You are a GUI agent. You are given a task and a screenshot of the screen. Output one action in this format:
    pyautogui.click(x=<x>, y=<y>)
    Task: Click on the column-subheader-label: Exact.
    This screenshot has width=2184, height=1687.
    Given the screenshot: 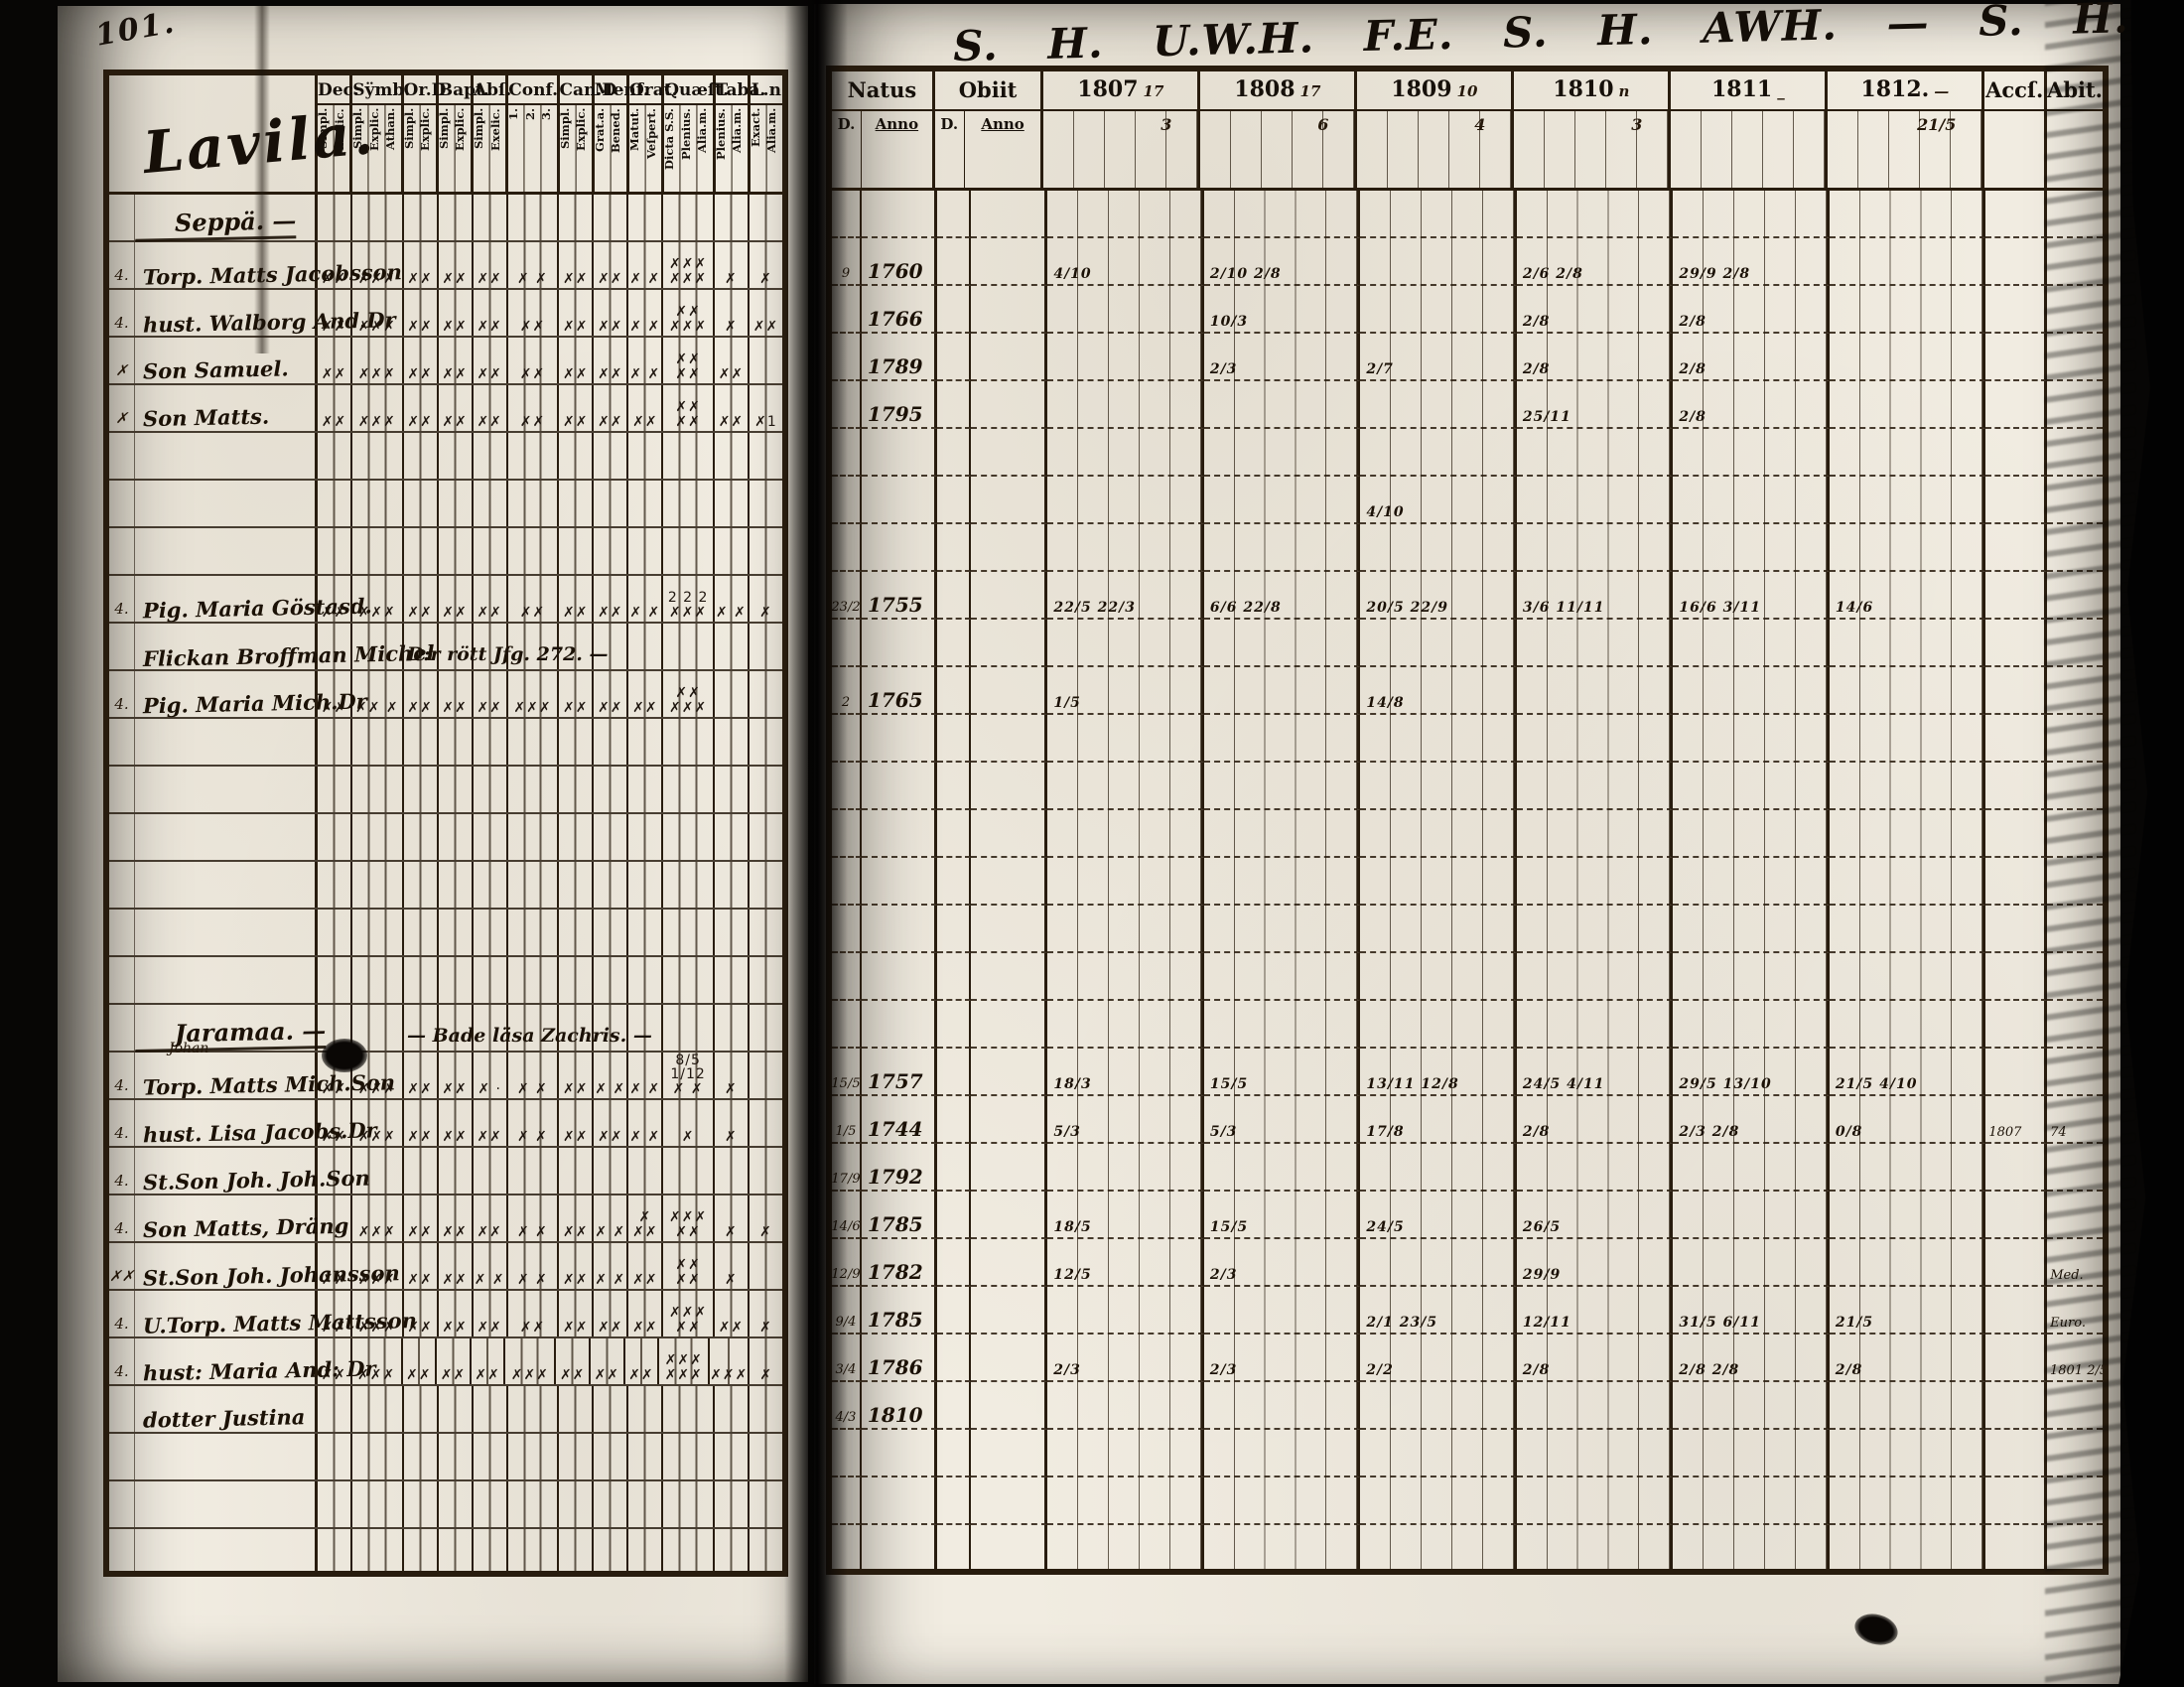 What is the action you would take?
    pyautogui.click(x=758, y=148)
    